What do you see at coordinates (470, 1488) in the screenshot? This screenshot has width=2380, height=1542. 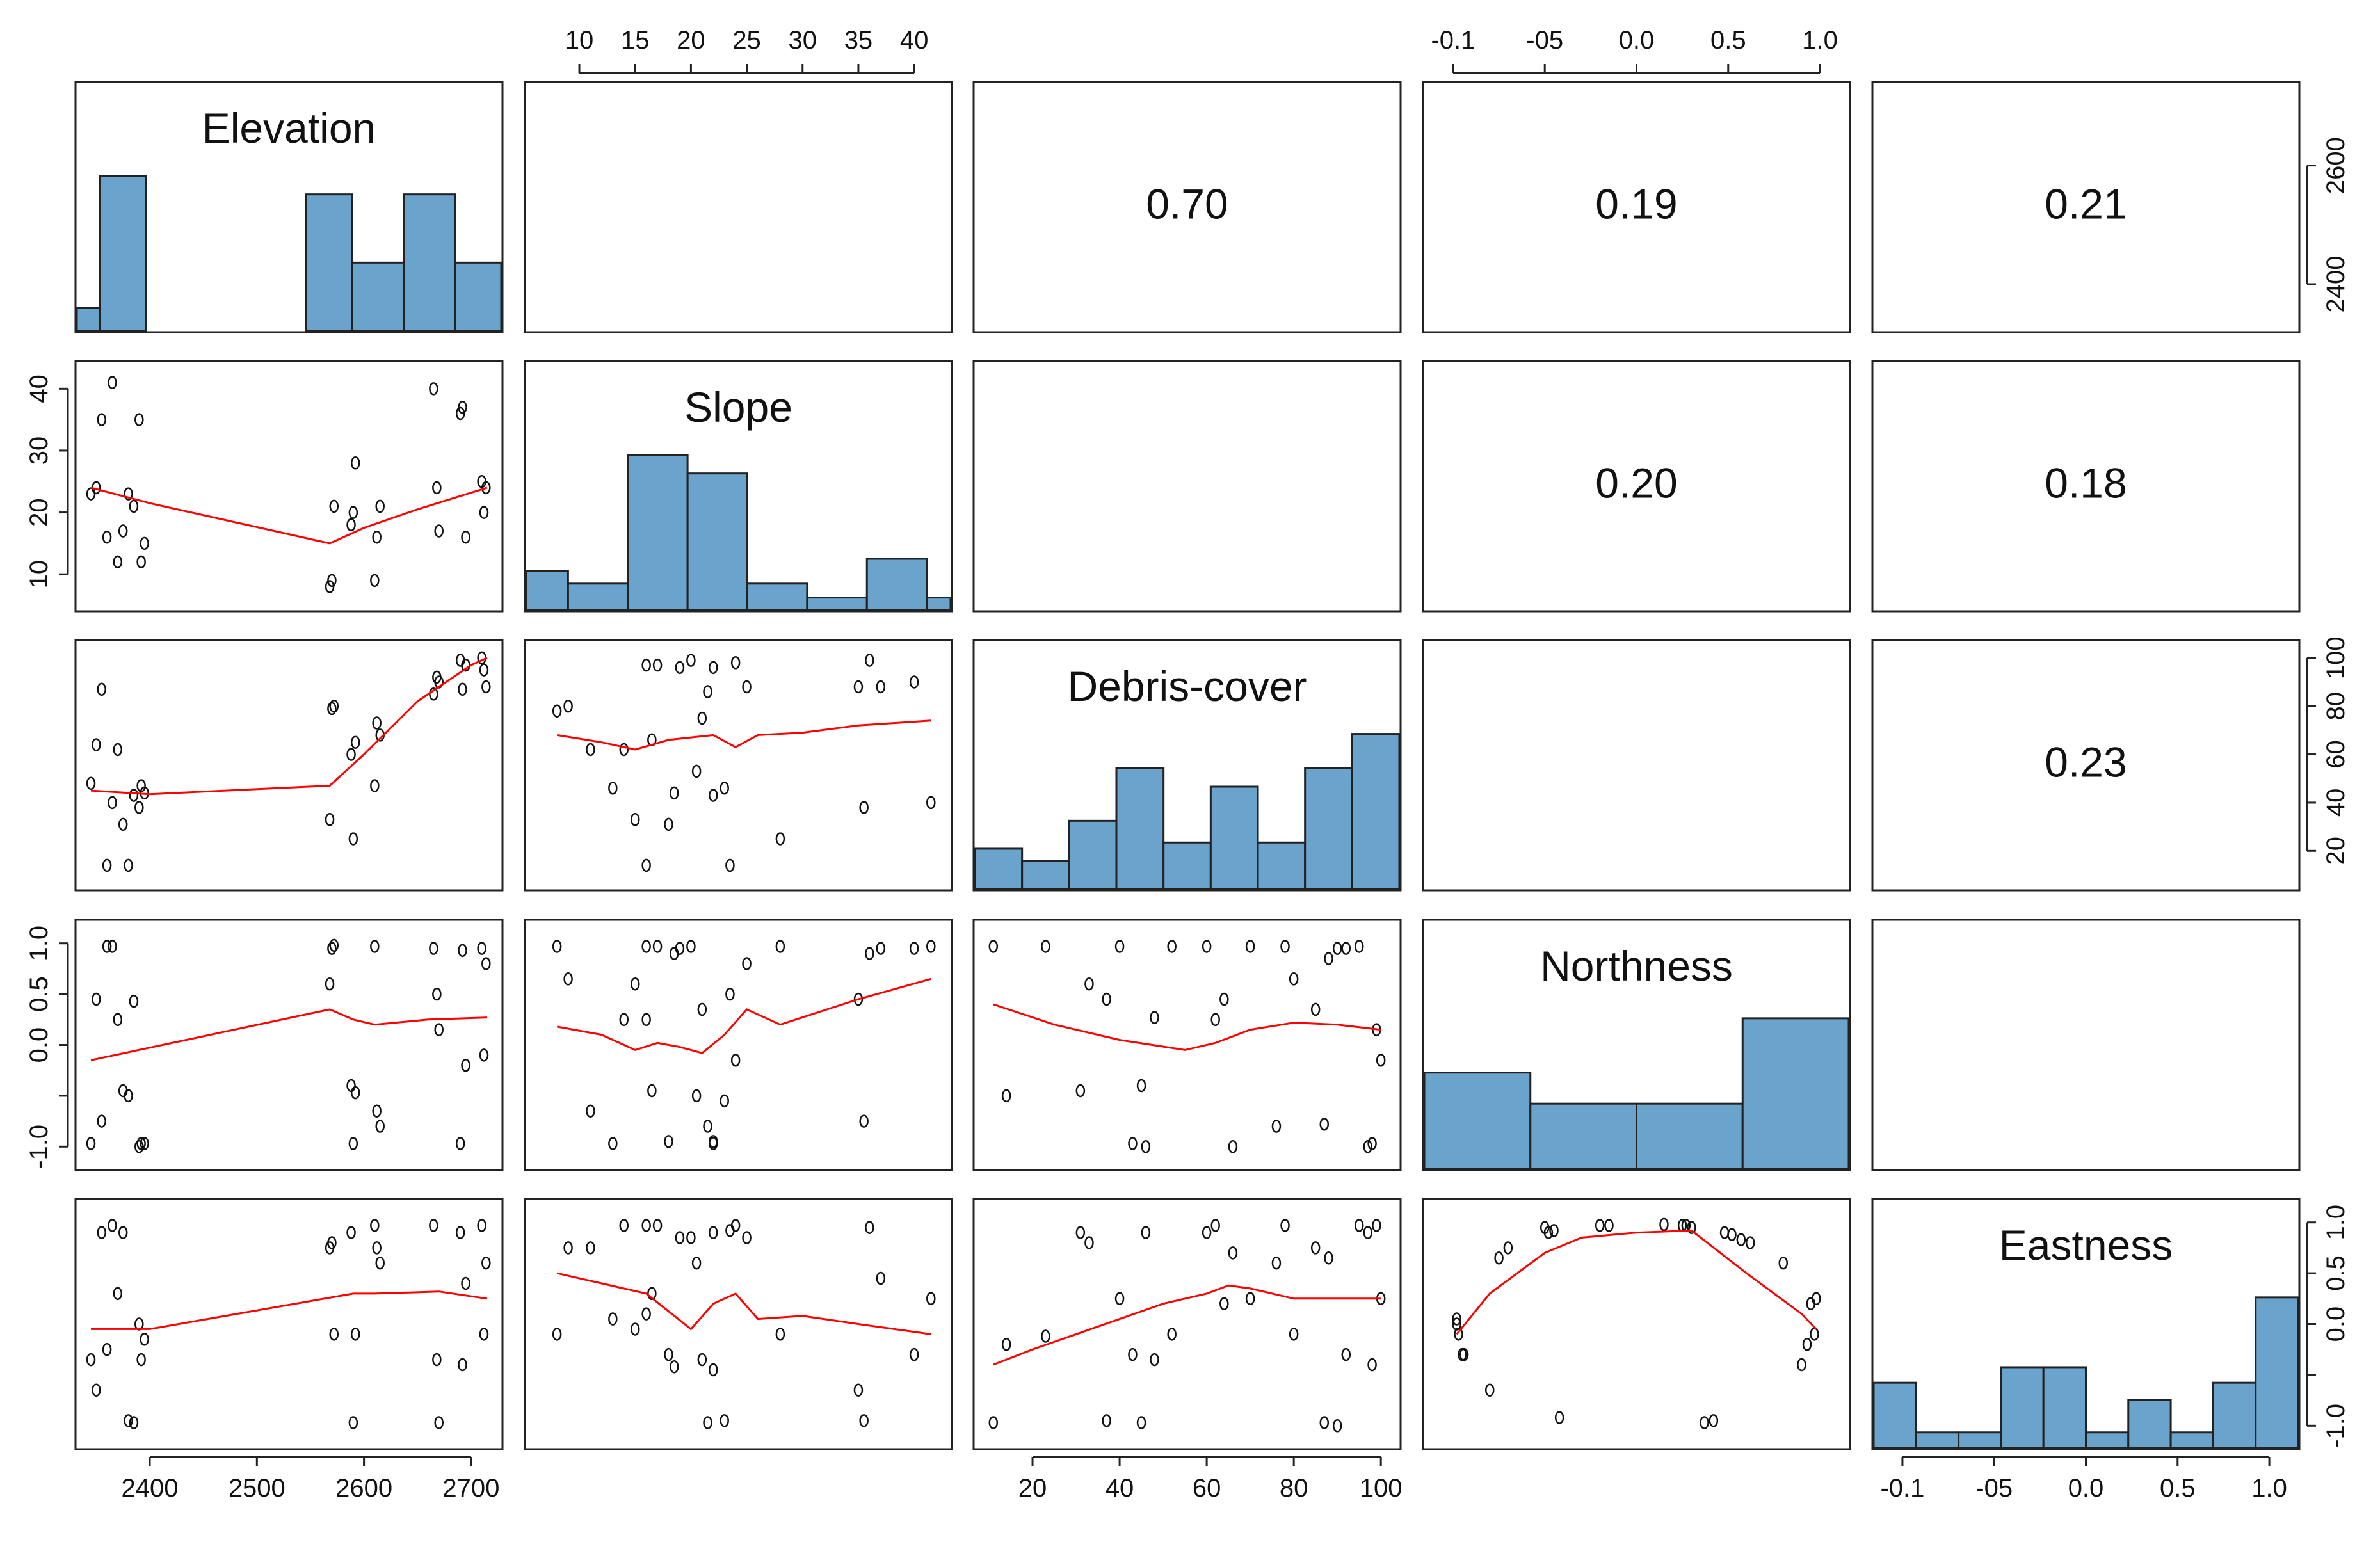 I see `bottom-tick-label: 2700` at bounding box center [470, 1488].